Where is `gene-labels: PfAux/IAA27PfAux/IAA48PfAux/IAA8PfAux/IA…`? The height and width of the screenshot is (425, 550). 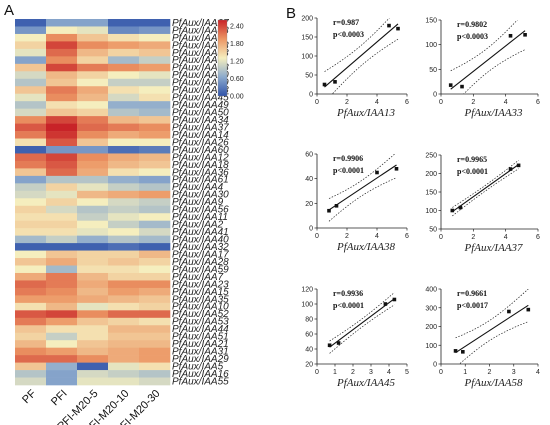
gene-labels: PfAux/IAA27PfAux/IAA48PfAux/IAA8PfAux/IA… is located at coordinates (200, 203).